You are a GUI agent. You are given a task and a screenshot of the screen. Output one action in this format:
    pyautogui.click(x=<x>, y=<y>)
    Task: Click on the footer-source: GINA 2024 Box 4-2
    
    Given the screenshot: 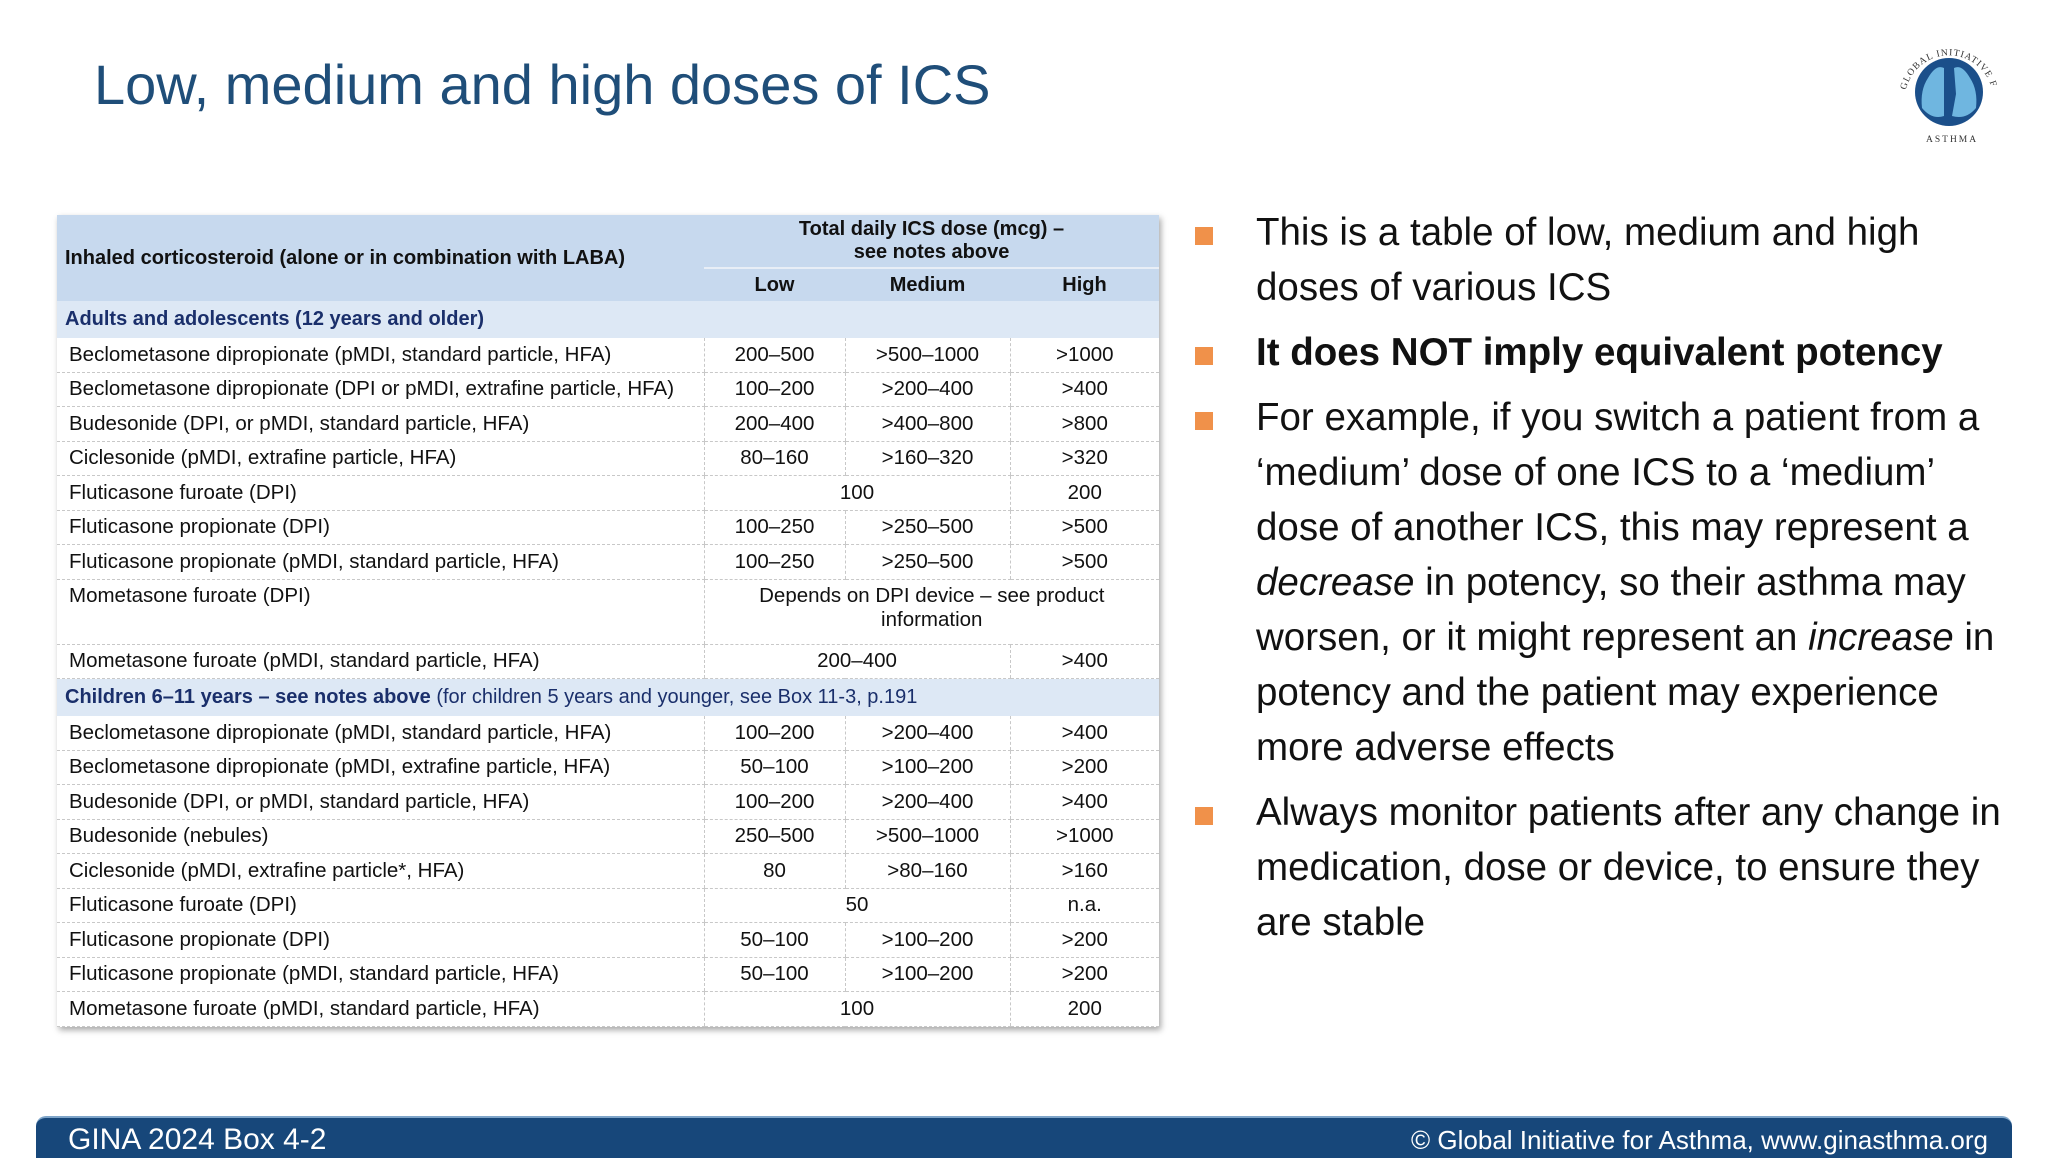 What is the action you would take?
    pyautogui.click(x=197, y=1139)
    